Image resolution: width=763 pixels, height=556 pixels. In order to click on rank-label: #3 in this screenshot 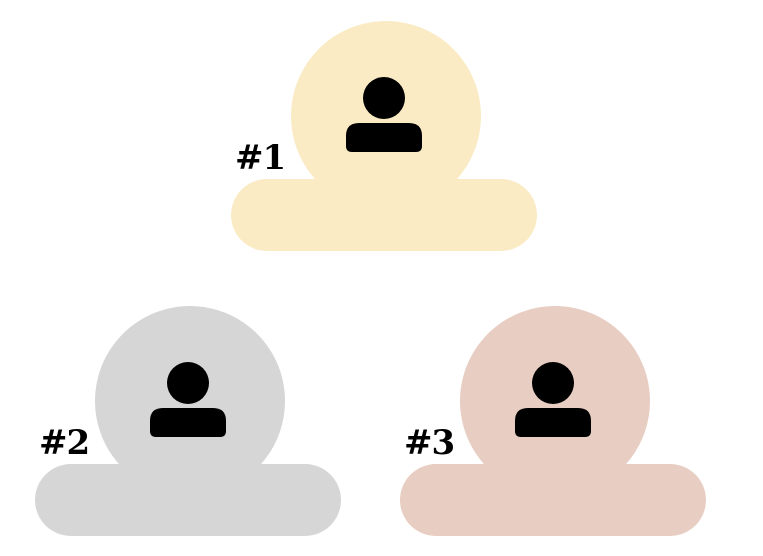, I will do `click(429, 443)`.